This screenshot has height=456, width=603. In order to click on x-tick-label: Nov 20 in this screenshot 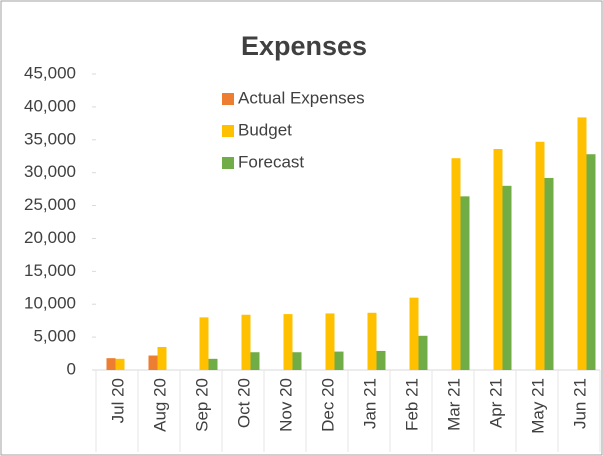, I will do `click(285, 405)`.